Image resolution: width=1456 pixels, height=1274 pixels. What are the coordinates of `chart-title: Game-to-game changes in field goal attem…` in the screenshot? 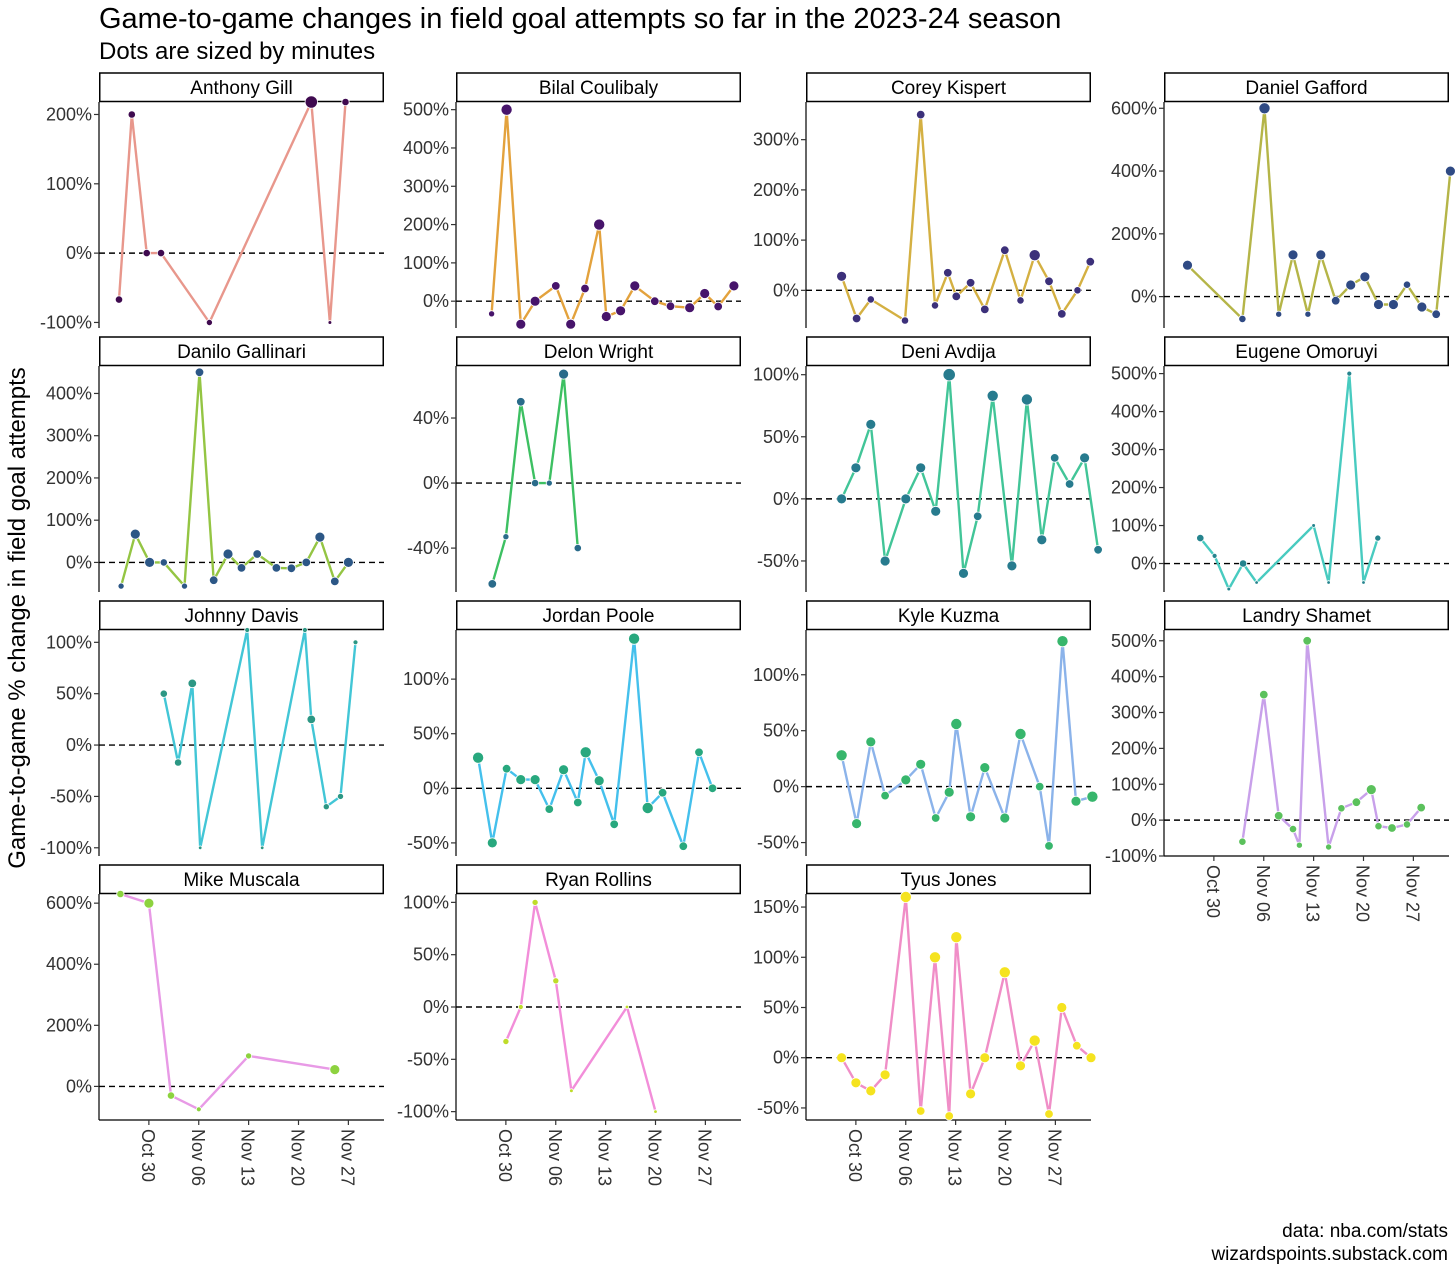 It's located at (580, 19).